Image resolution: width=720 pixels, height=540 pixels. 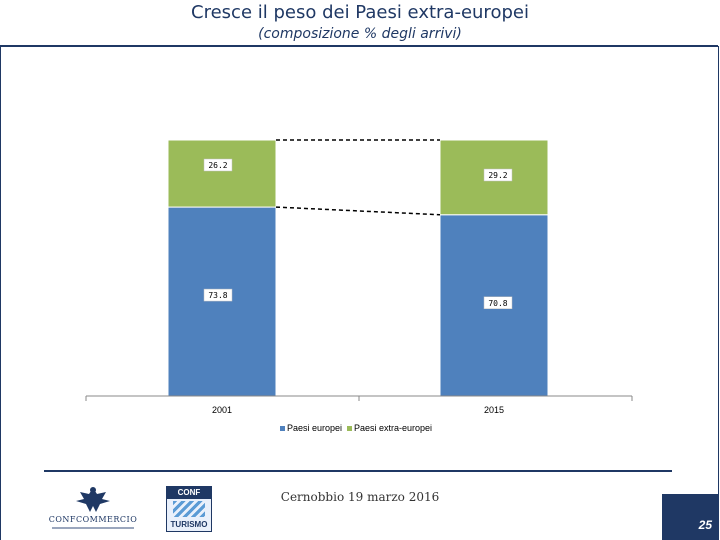 I want to click on bar-paesi-europei-2001, so click(x=222, y=301).